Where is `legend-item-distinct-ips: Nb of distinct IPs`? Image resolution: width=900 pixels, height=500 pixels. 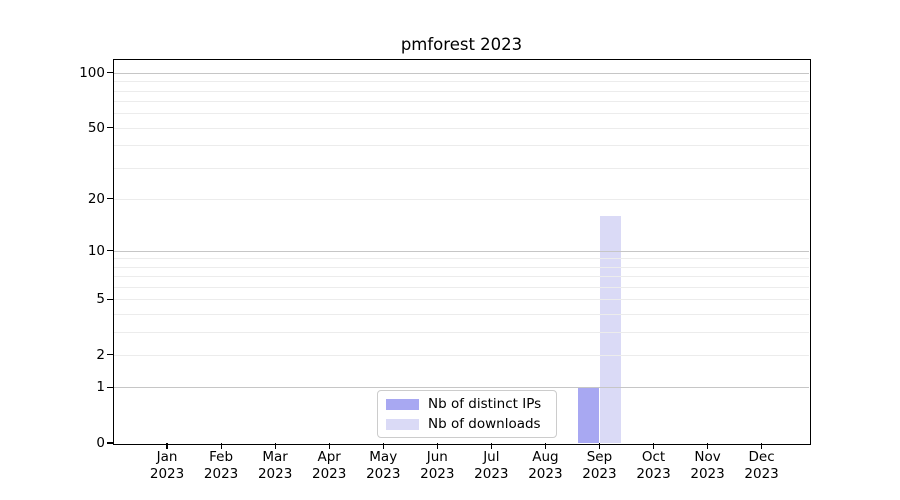
legend-item-distinct-ips: Nb of distinct IPs is located at coordinates (471, 404).